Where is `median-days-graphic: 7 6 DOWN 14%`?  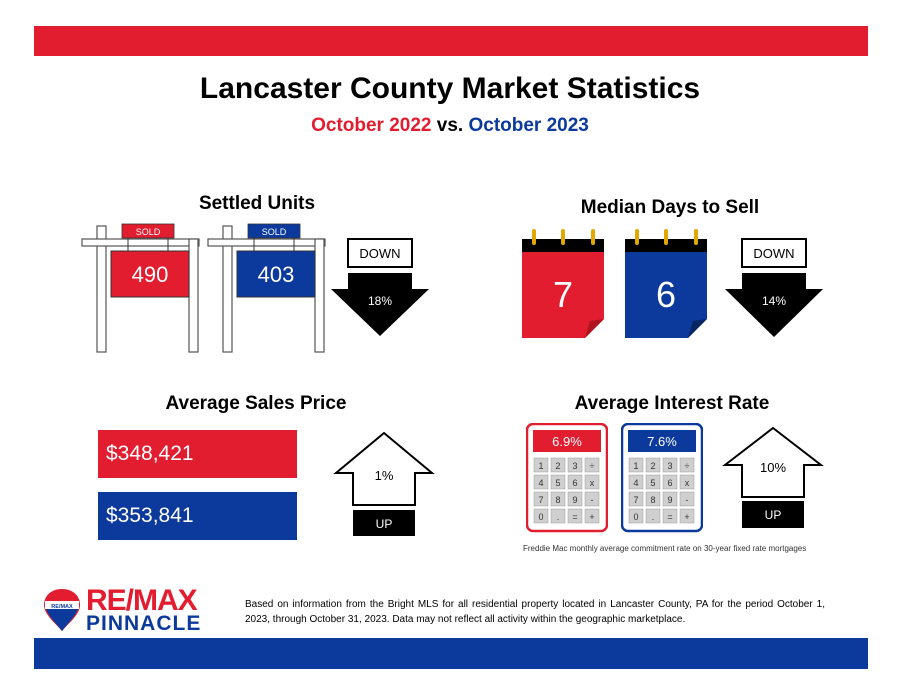
median-days-graphic: 7 6 DOWN 14% is located at coordinates (672, 283).